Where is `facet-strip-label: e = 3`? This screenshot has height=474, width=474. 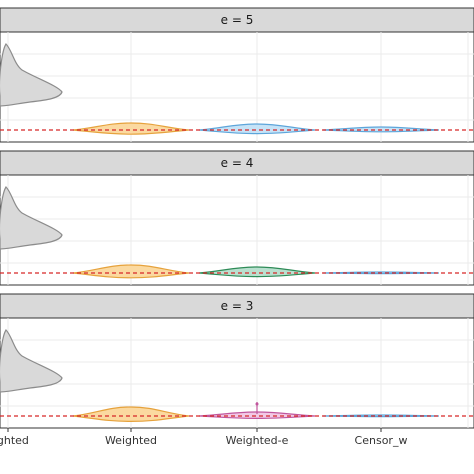 facet-strip-label: e = 3 is located at coordinates (237, 306).